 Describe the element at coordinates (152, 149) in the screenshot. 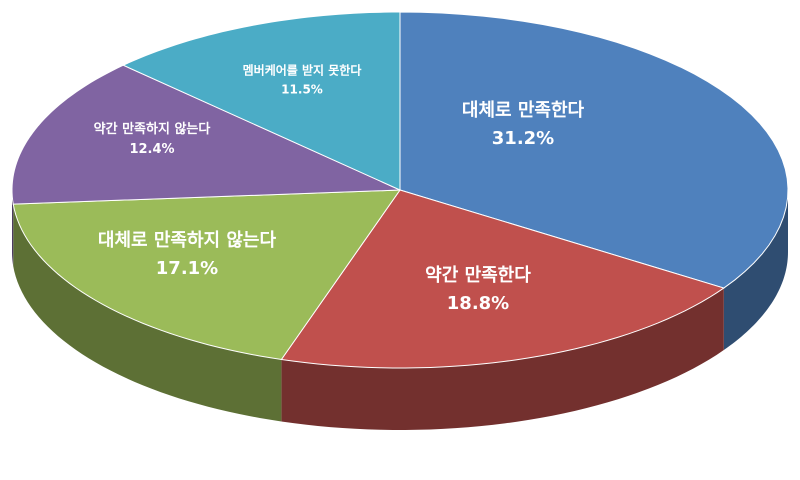

I see `value-label: 12.4%` at that location.